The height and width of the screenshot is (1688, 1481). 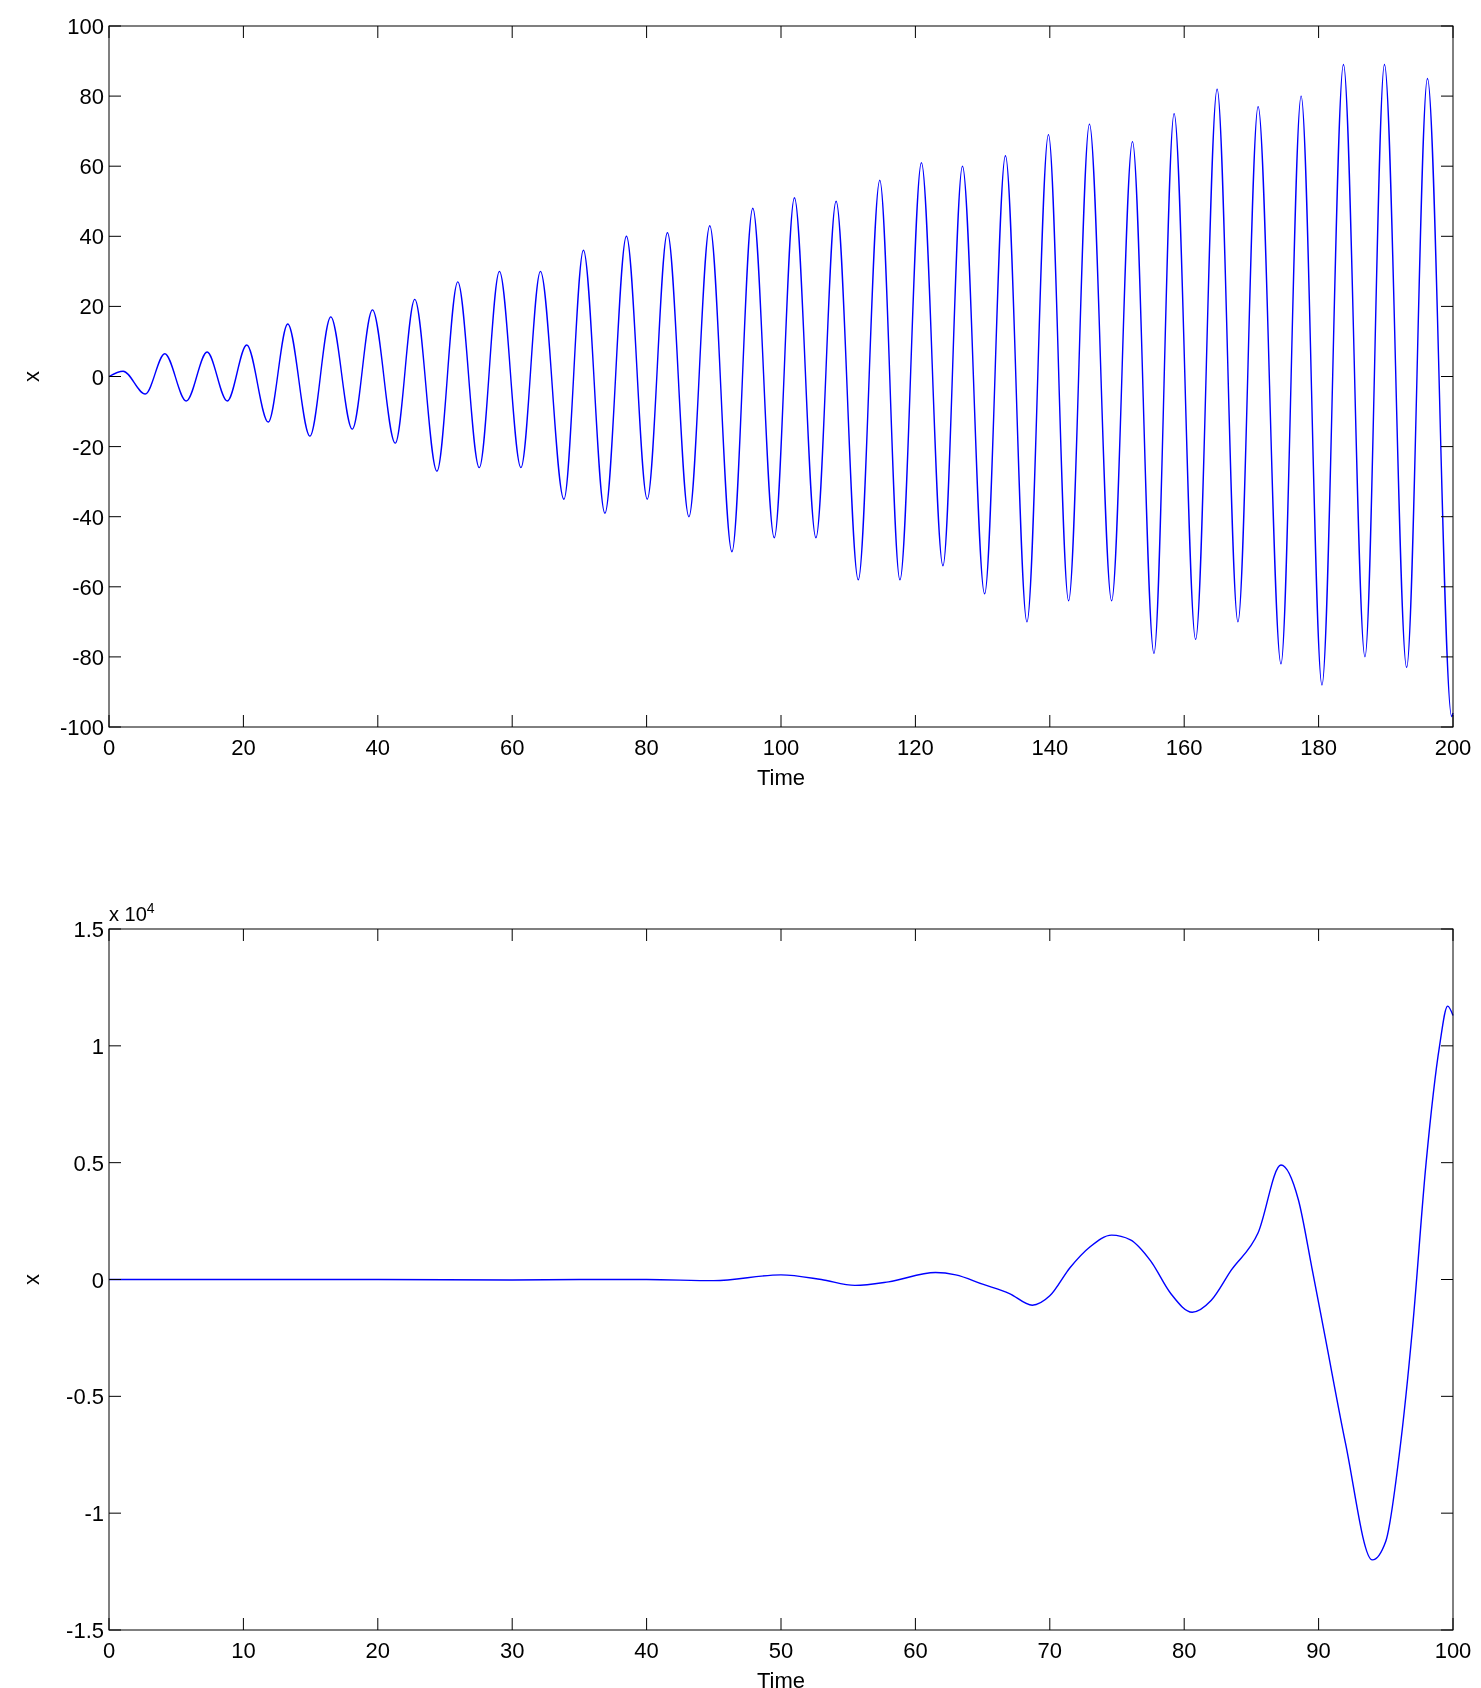 I want to click on y-tick-label: -1, so click(x=94, y=1514).